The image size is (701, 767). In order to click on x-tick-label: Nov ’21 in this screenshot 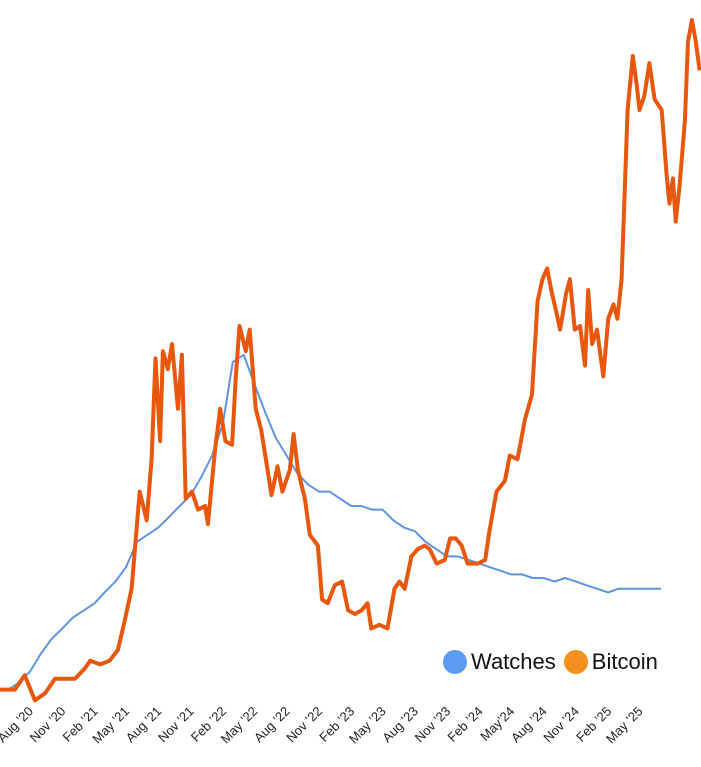, I will do `click(176, 725)`.